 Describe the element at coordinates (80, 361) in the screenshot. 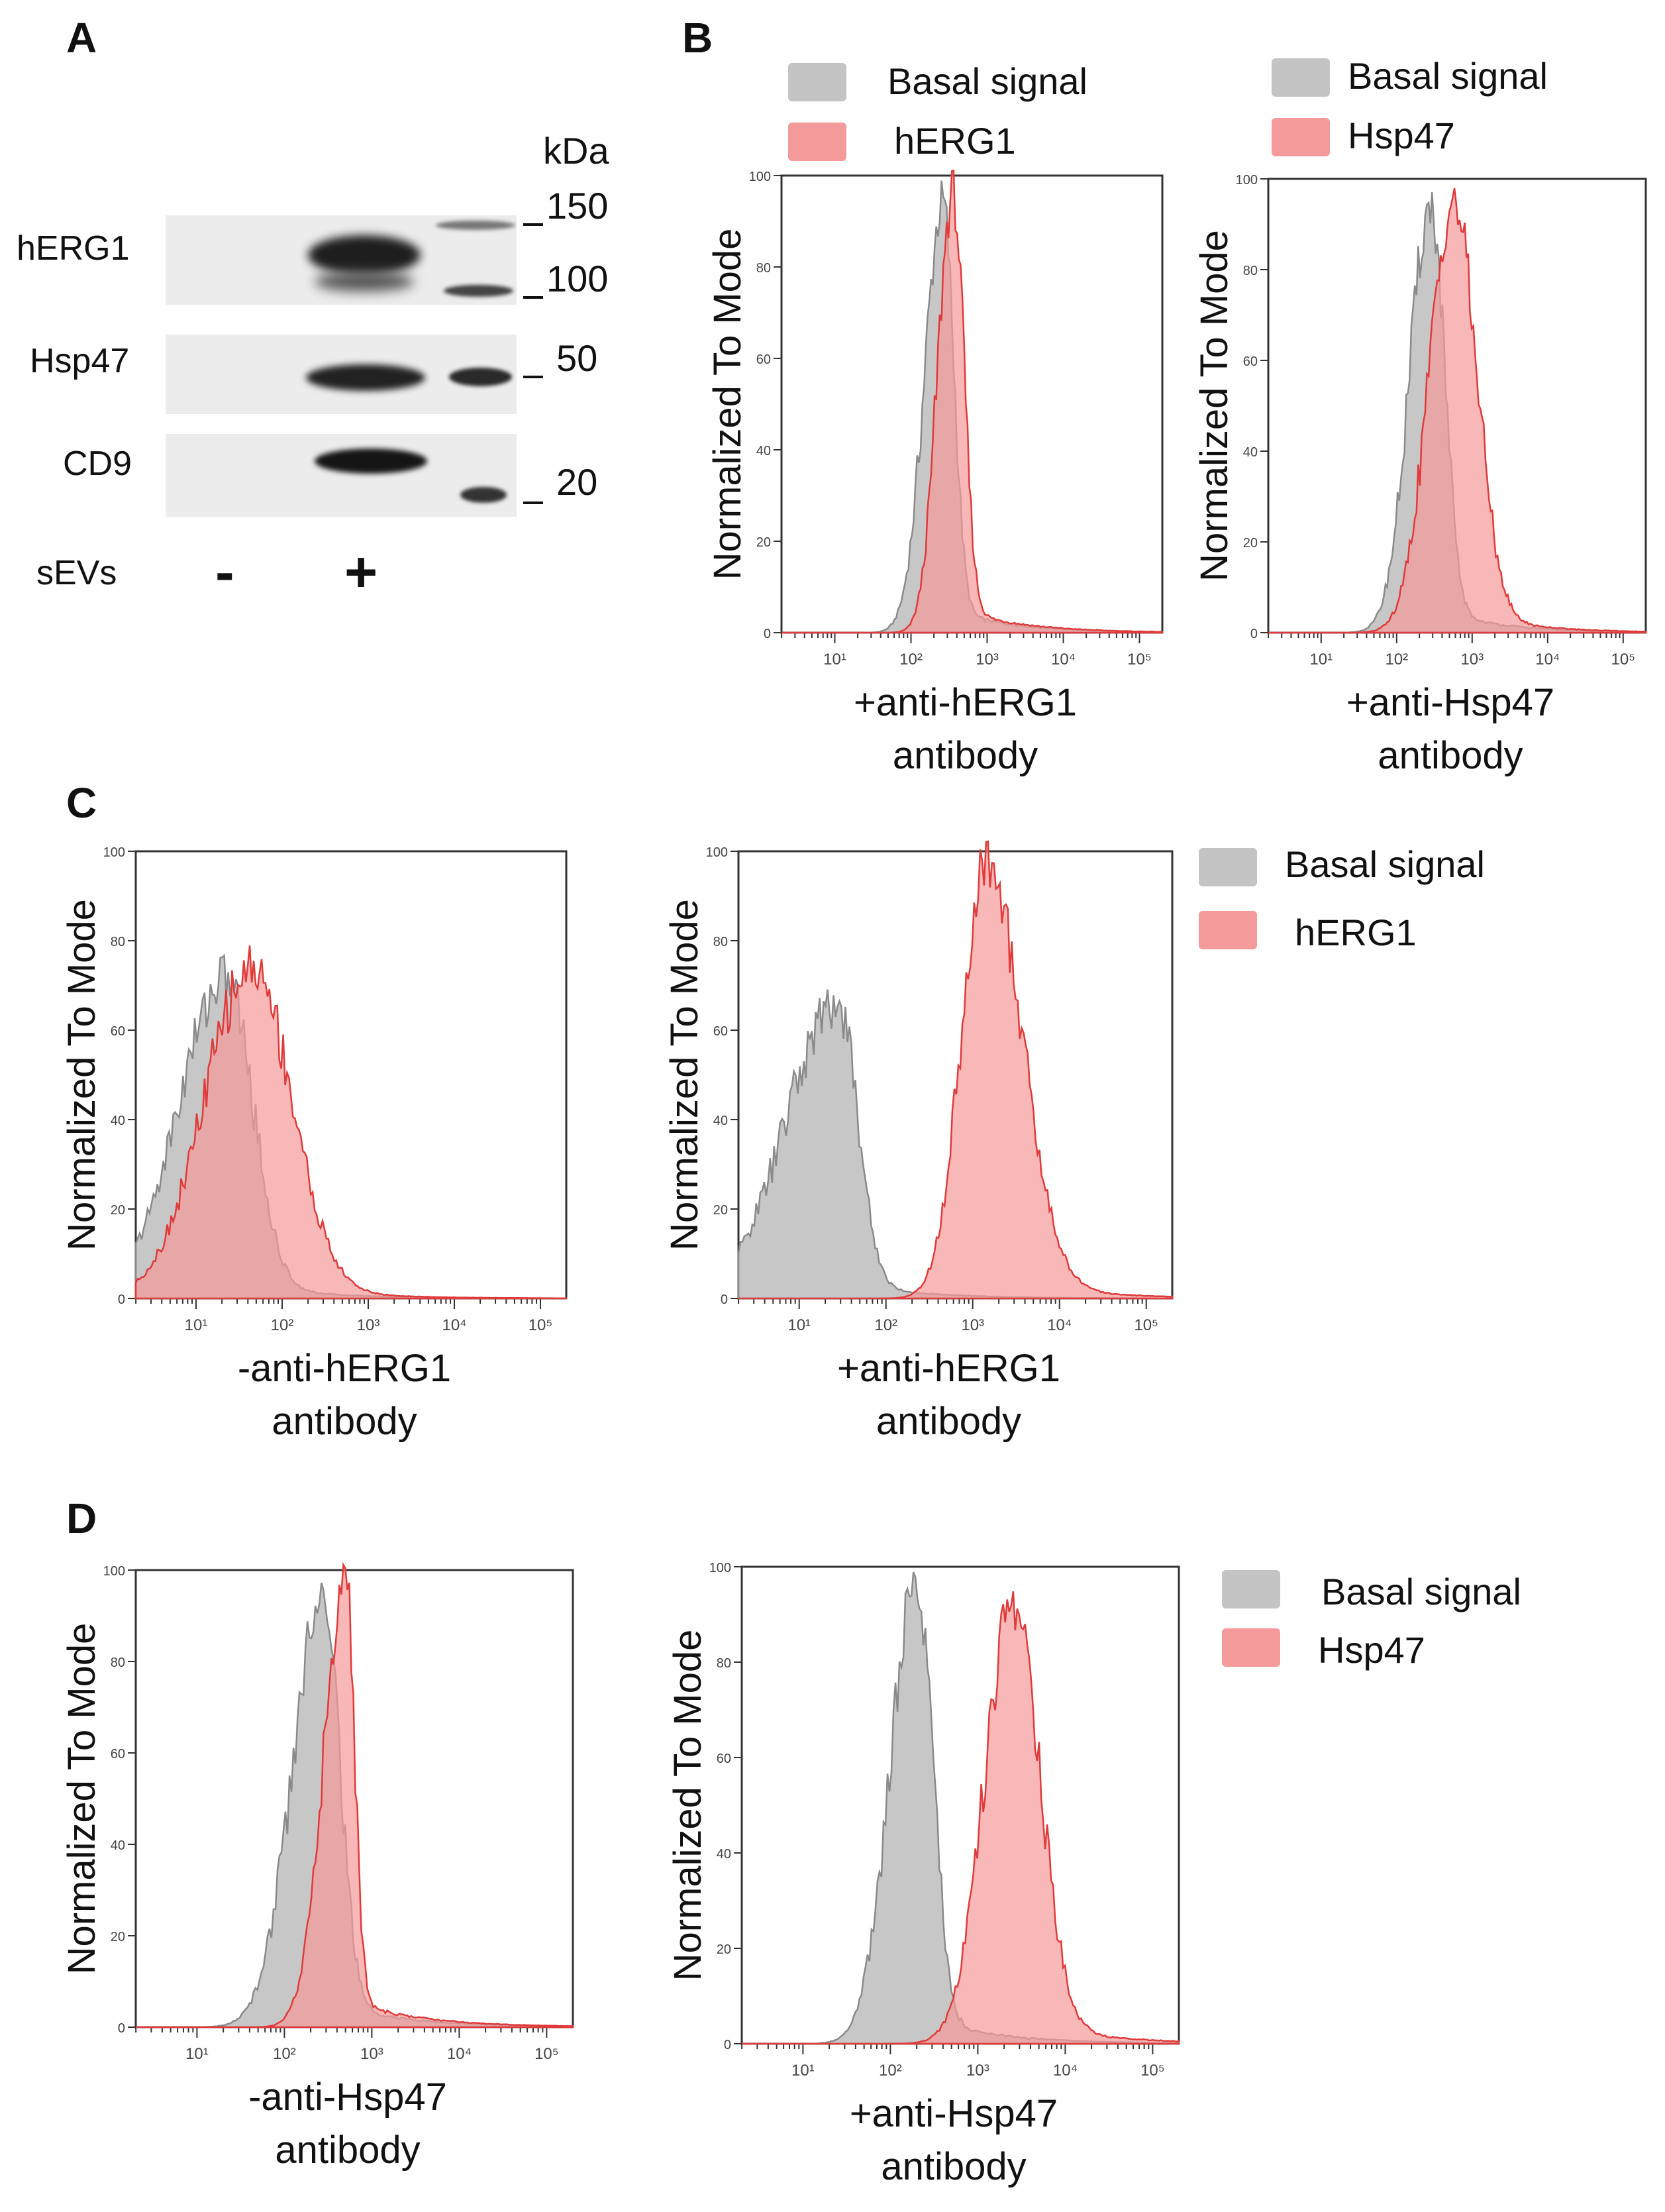

I see `blot-row-label-hsp47: Hsp47` at that location.